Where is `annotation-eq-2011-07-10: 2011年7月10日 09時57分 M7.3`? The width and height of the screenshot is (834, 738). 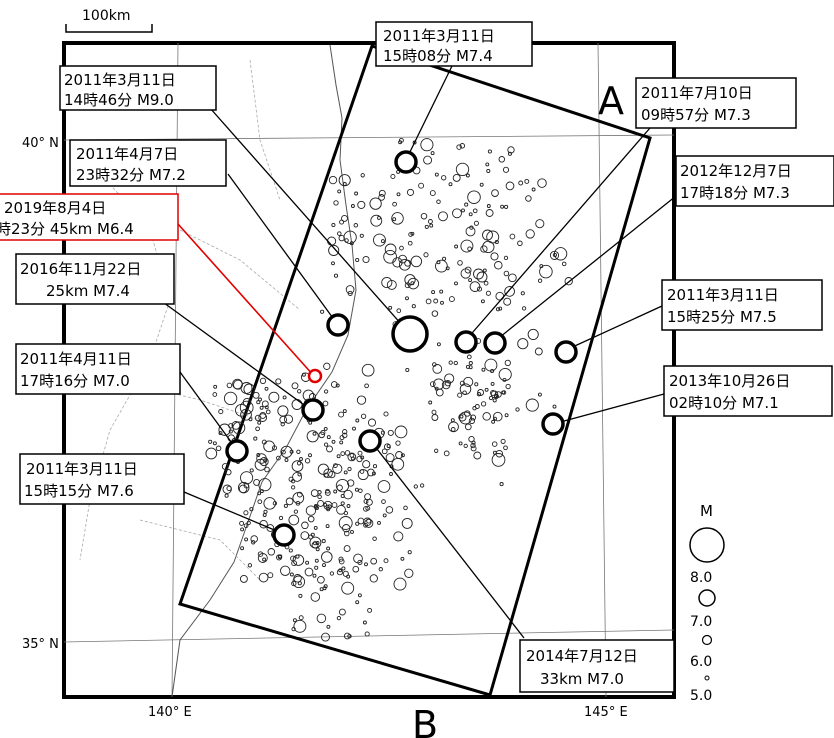
annotation-eq-2011-07-10: 2011年7月10日 09時57分 M7.3 is located at coordinates (716, 103).